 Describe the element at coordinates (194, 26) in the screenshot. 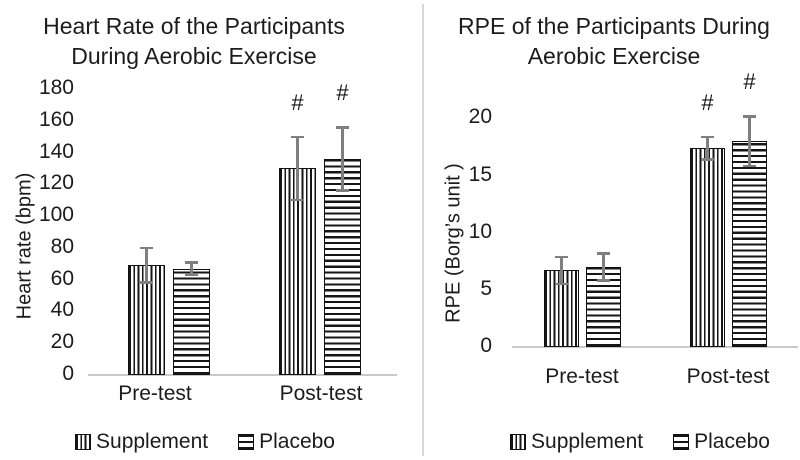

I see `title-line: Heart Rate of the Participants` at that location.